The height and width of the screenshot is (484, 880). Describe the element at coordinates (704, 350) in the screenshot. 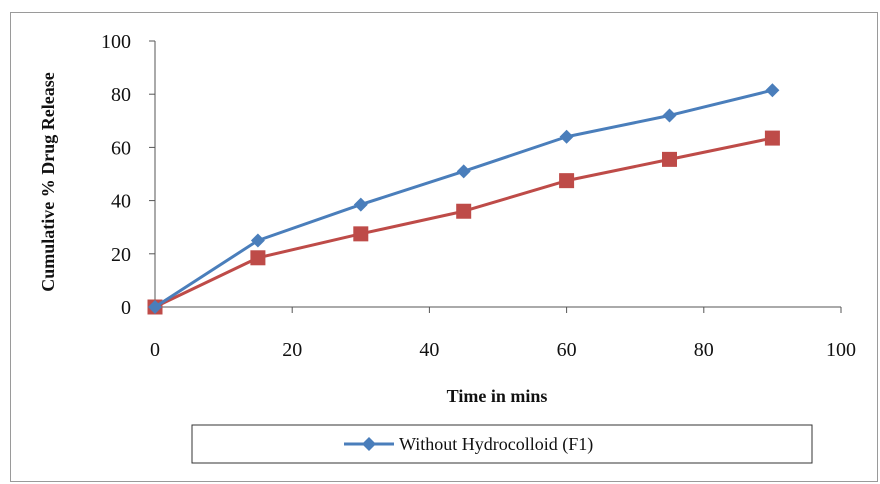

I see `x-tick-label: 80` at that location.